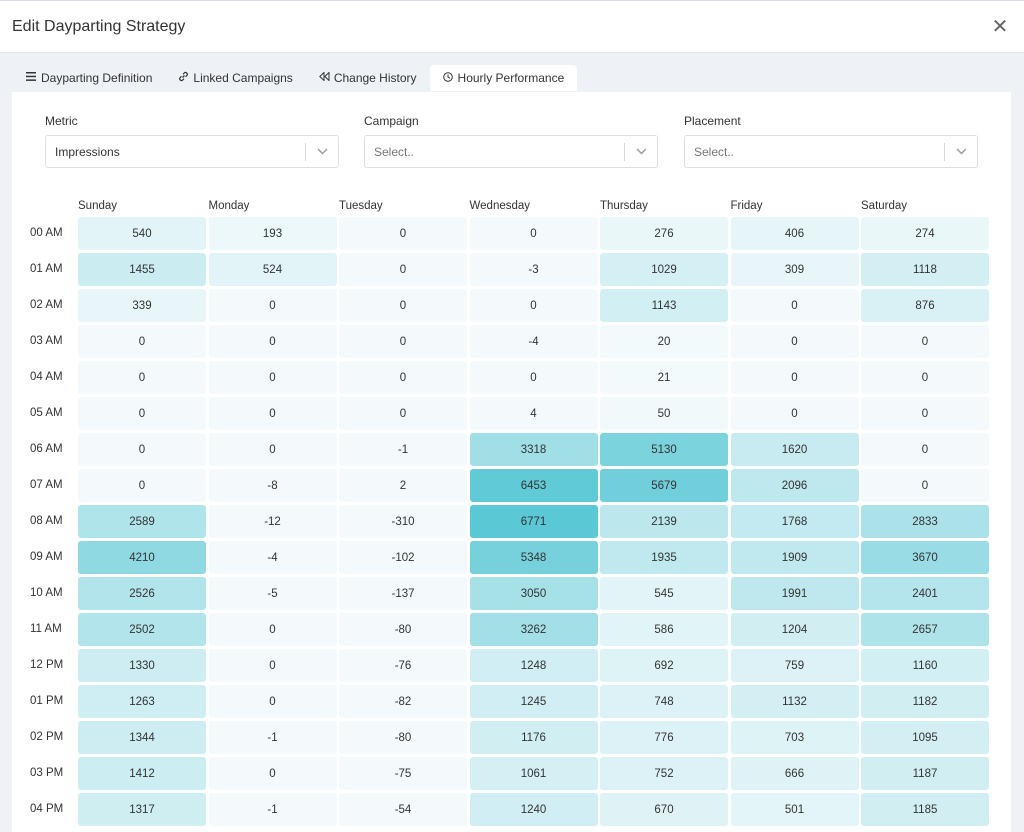 Image resolution: width=1024 pixels, height=832 pixels. Describe the element at coordinates (664, 773) in the screenshot. I see `heatmap-cell: 752` at that location.